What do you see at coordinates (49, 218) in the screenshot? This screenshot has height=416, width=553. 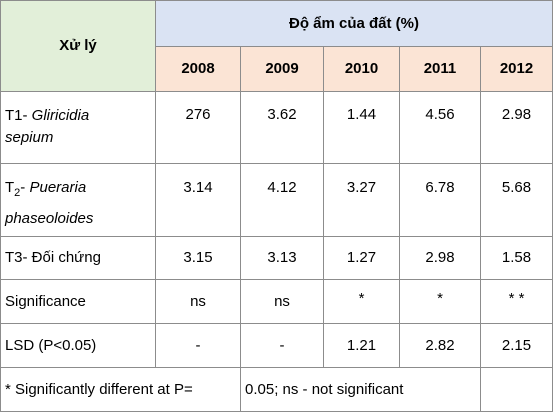 I see `row-label-species: phaseoloides` at bounding box center [49, 218].